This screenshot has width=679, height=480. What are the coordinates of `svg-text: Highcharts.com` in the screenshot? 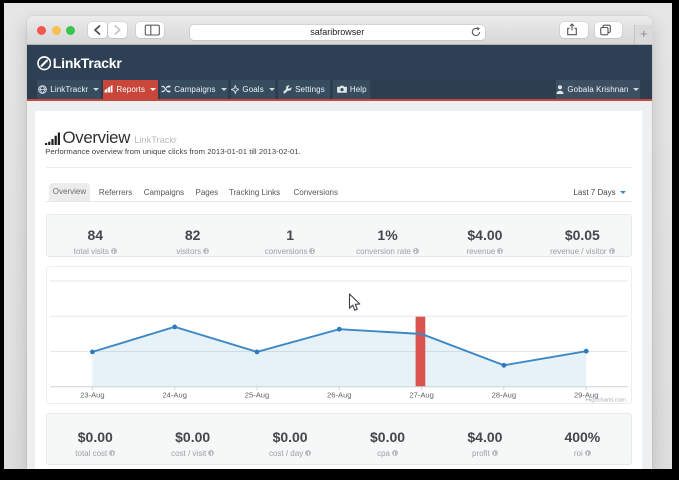 It's located at (605, 401).